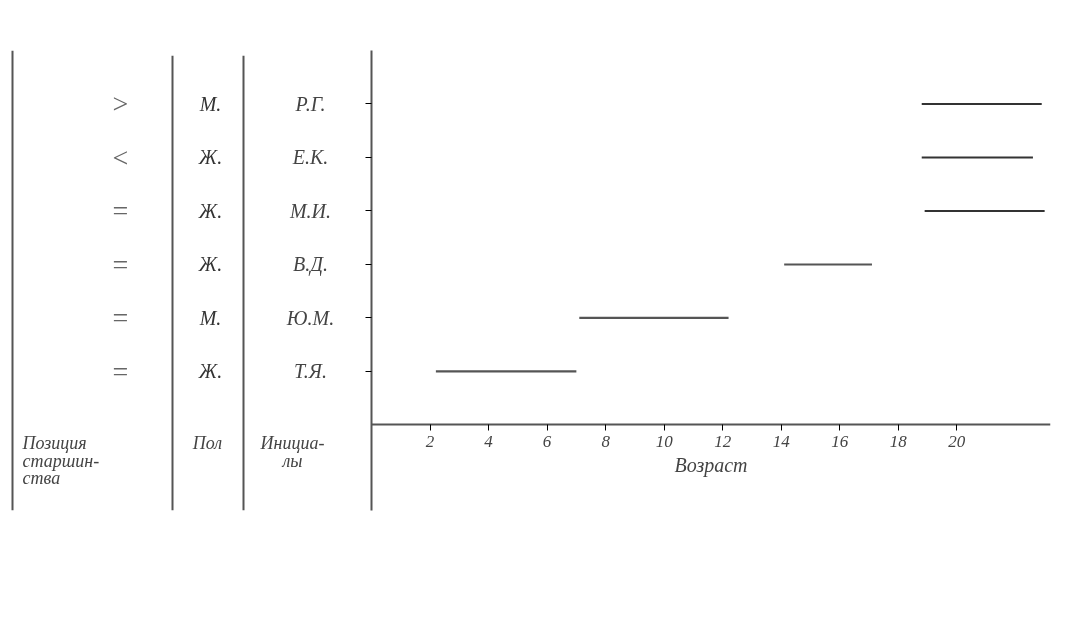  Describe the element at coordinates (606, 441) in the screenshot. I see `x-tick-label: 8` at that location.